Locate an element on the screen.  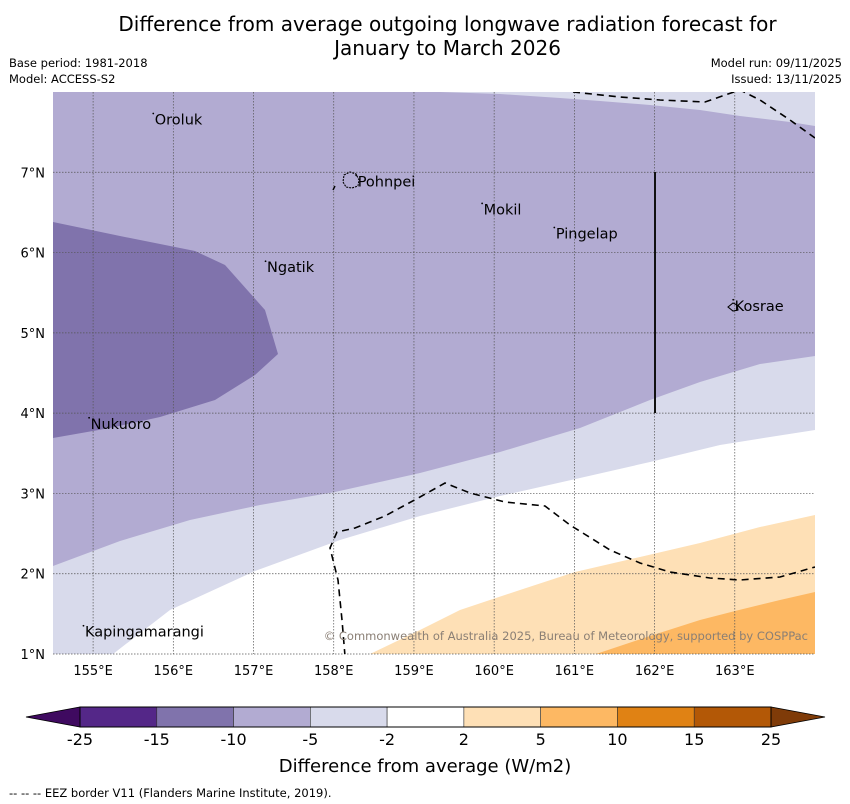
longitude-tick-label: 162°E is located at coordinates (655, 671).